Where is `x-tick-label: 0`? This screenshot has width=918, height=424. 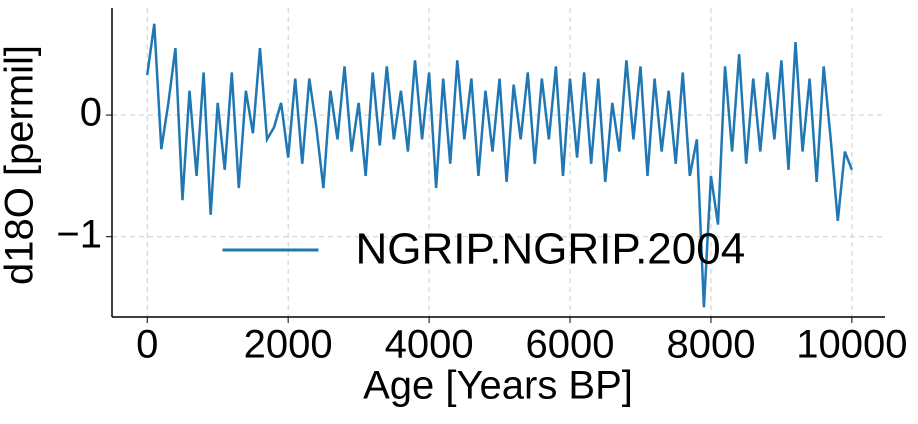
x-tick-label: 0 is located at coordinates (147, 345).